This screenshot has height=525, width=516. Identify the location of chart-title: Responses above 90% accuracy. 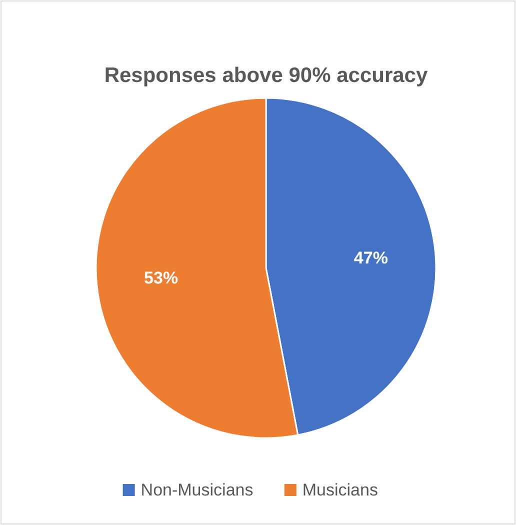
(266, 75).